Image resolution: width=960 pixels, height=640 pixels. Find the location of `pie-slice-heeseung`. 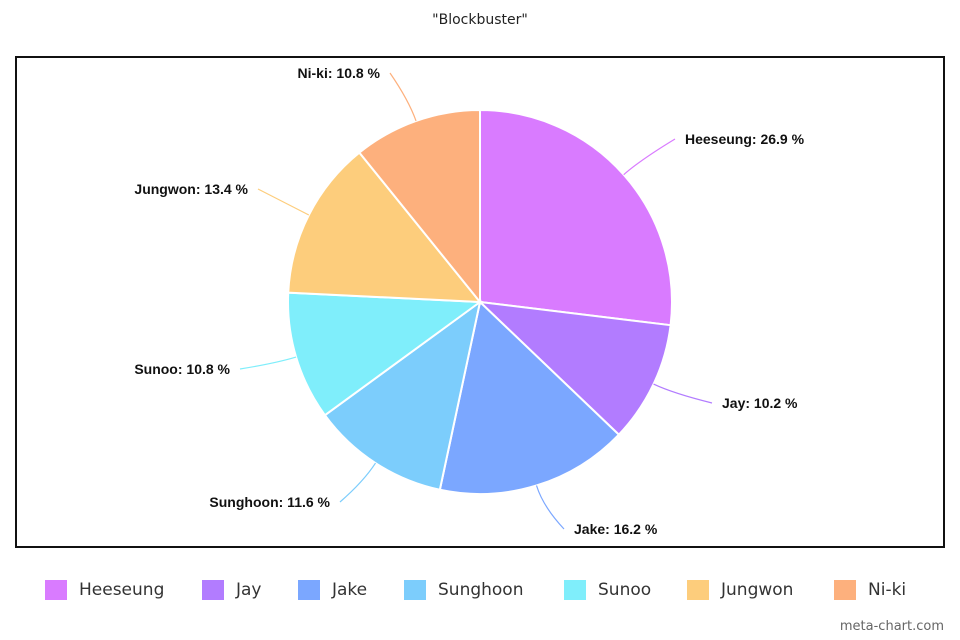

pie-slice-heeseung is located at coordinates (576, 217).